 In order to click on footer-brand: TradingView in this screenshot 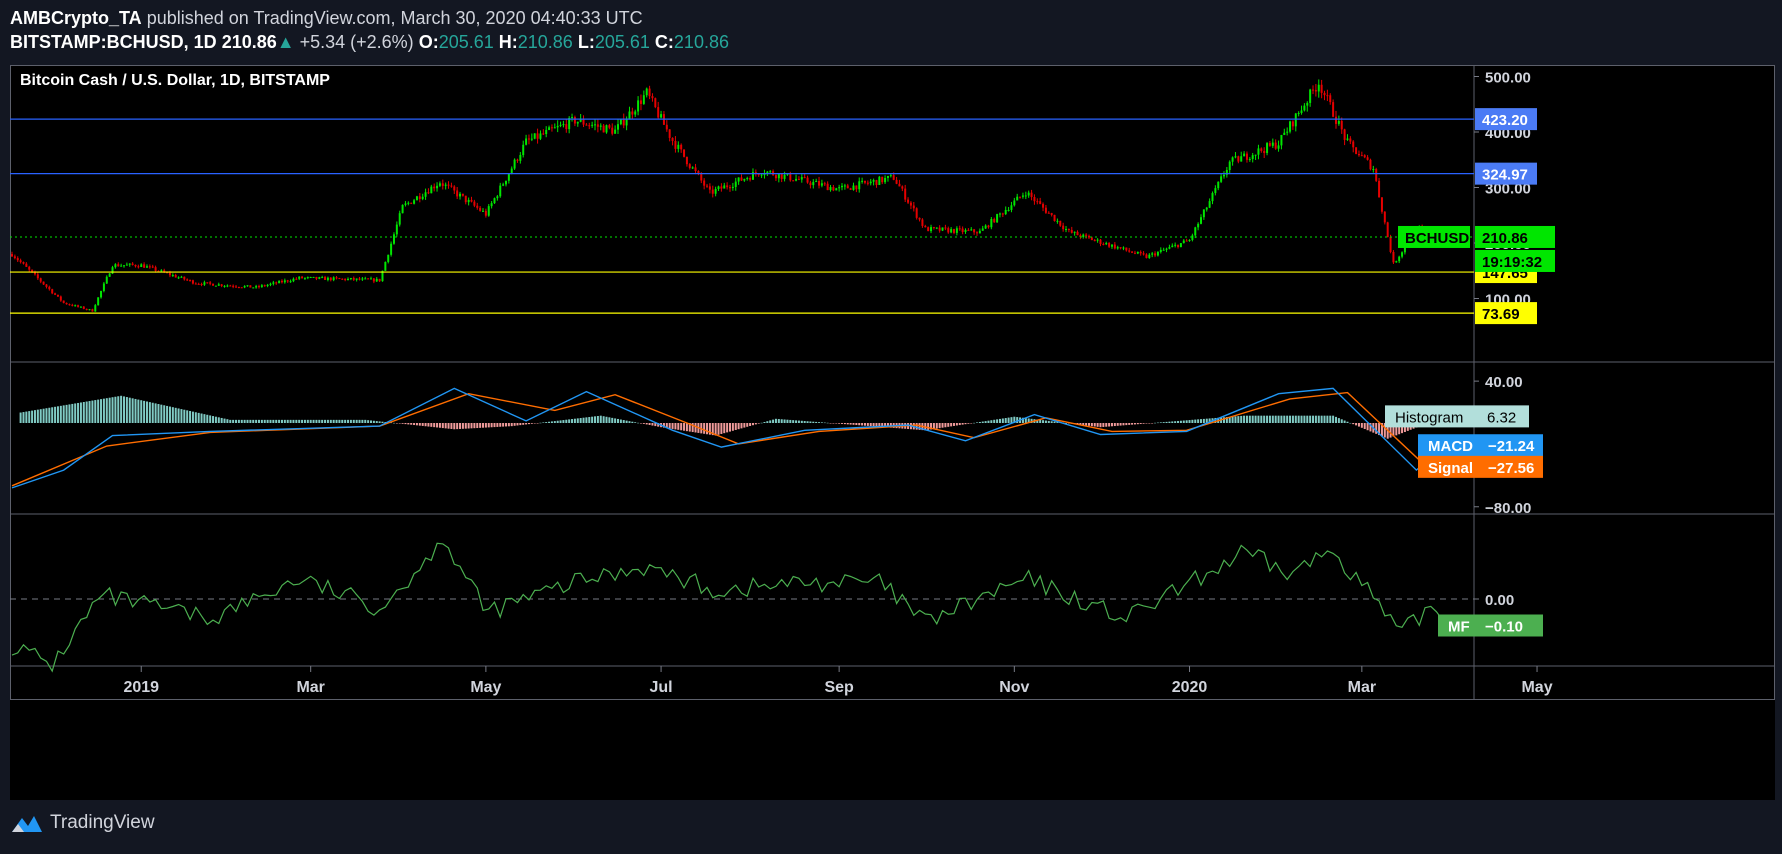, I will do `click(102, 822)`.